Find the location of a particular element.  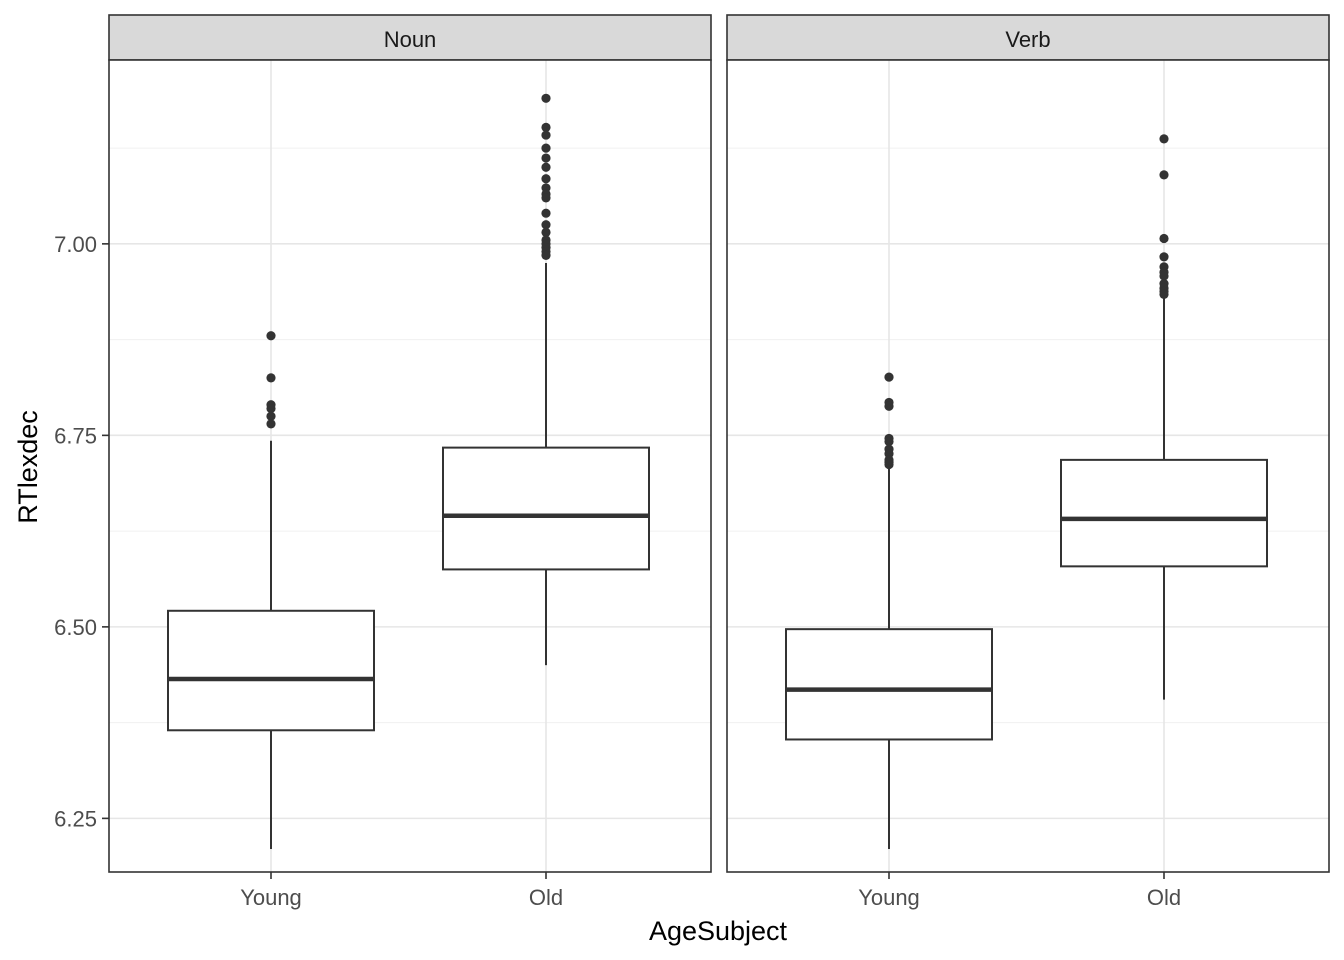

y-axis: 6.25 6.50 6.75 7.00 is located at coordinates (81, 531).